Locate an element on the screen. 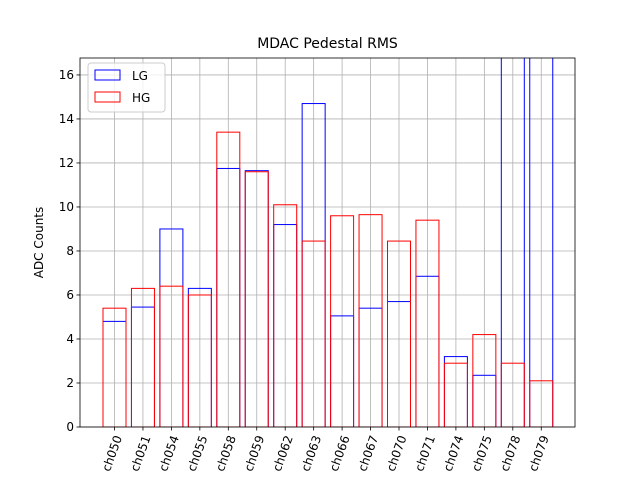 This screenshot has height=480, width=640. legend: LG HG is located at coordinates (126, 87).